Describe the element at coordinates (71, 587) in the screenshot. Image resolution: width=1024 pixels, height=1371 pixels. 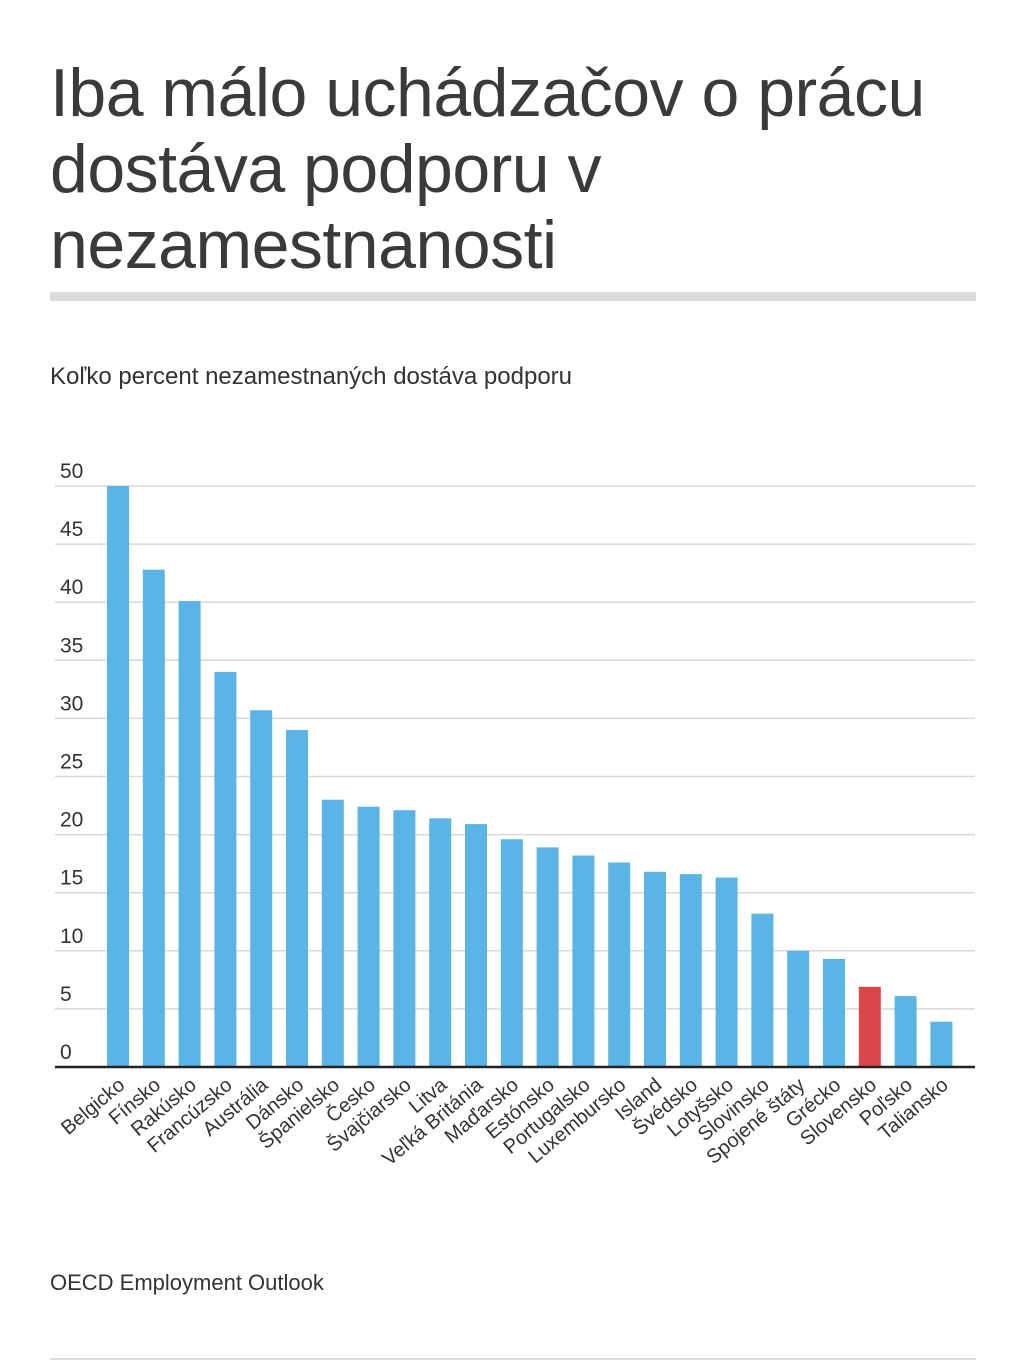
I see `y-tick-label: 40` at that location.